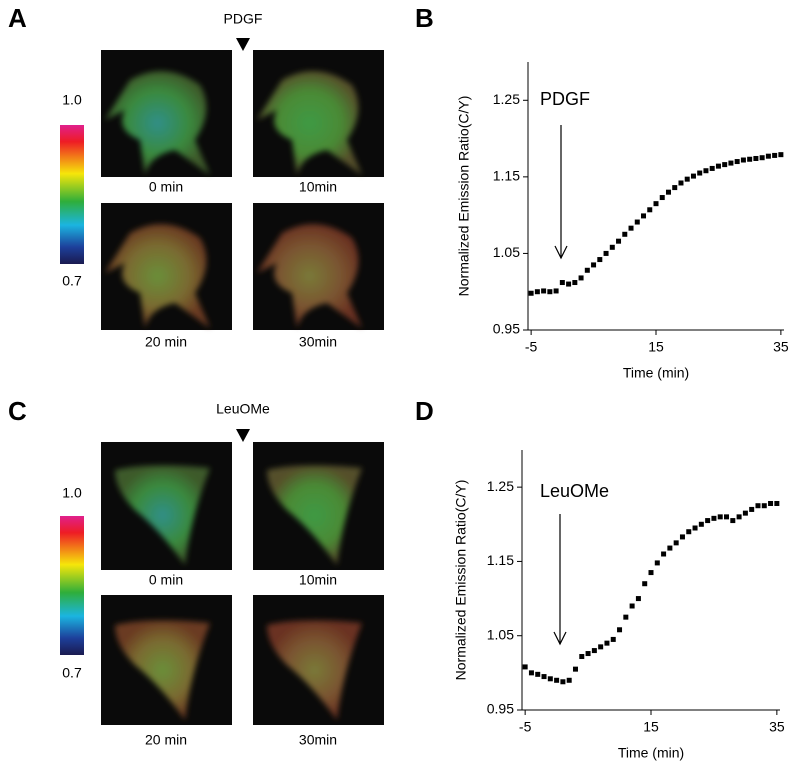  Describe the element at coordinates (424, 18) in the screenshot. I see `panel-letter: B` at that location.